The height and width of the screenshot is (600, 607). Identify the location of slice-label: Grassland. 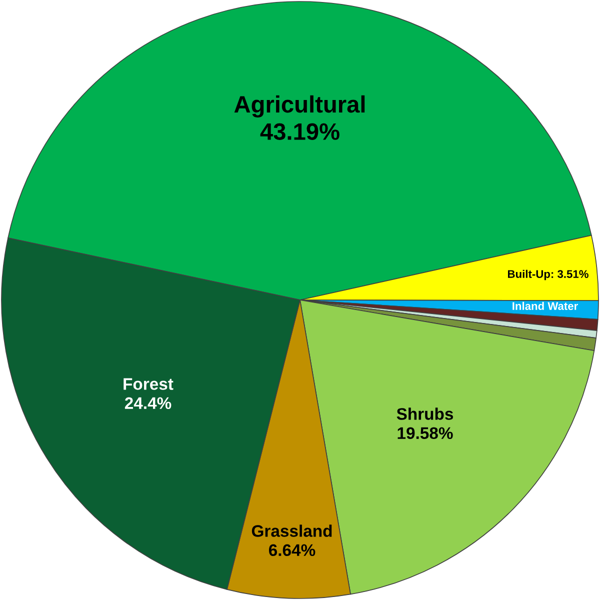
(292, 530).